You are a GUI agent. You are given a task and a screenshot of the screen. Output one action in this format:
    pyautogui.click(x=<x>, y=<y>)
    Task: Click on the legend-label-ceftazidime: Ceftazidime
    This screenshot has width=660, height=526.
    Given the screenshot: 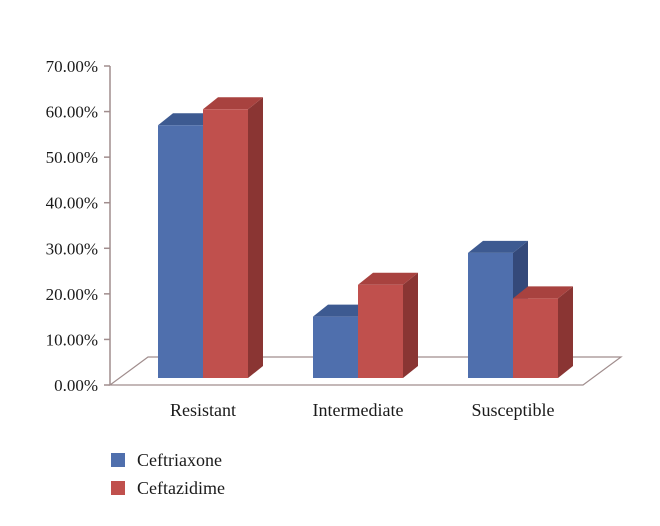 What is the action you would take?
    pyautogui.click(x=181, y=488)
    